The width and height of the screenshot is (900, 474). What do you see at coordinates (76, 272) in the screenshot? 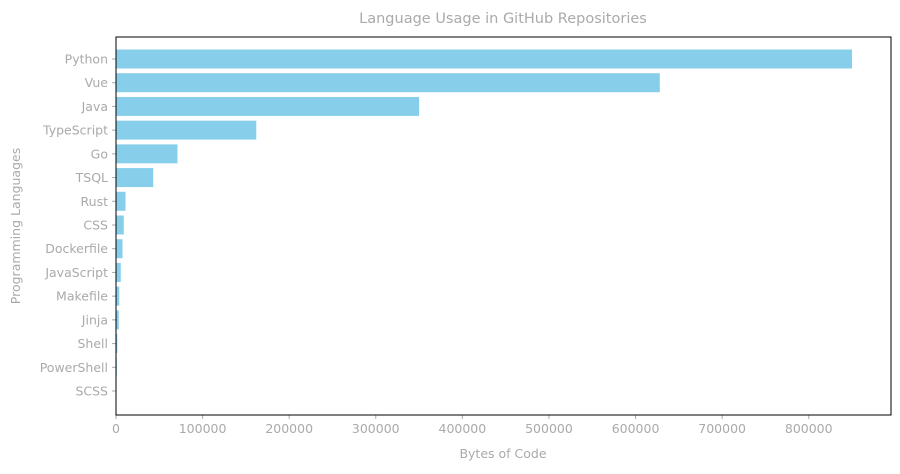
I see `y-tick-label: JavaScript` at bounding box center [76, 272].